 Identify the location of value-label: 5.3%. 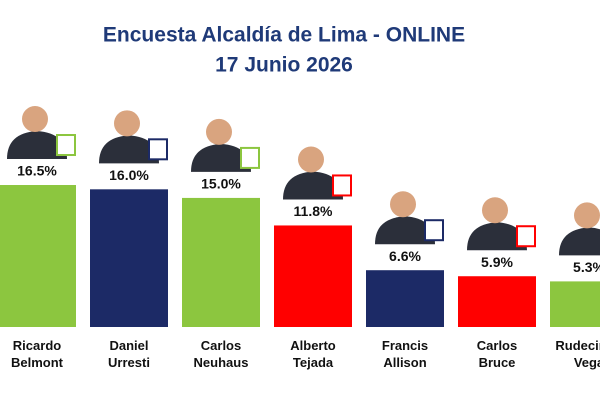
(586, 267).